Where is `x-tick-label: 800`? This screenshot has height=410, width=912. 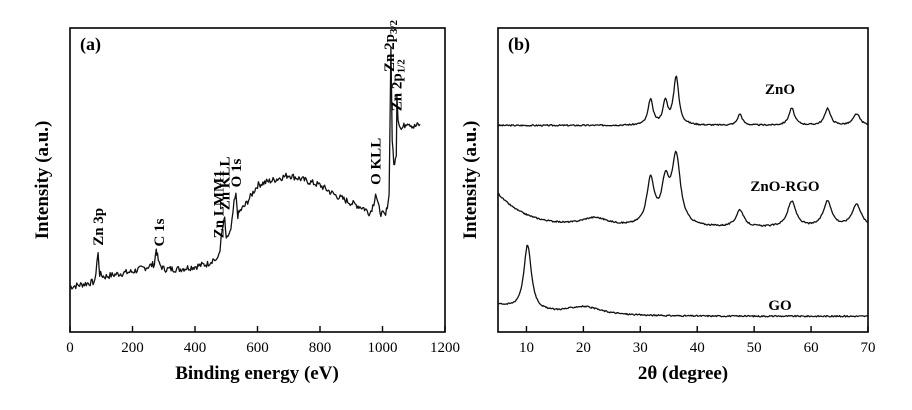
x-tick-label: 800 is located at coordinates (320, 348).